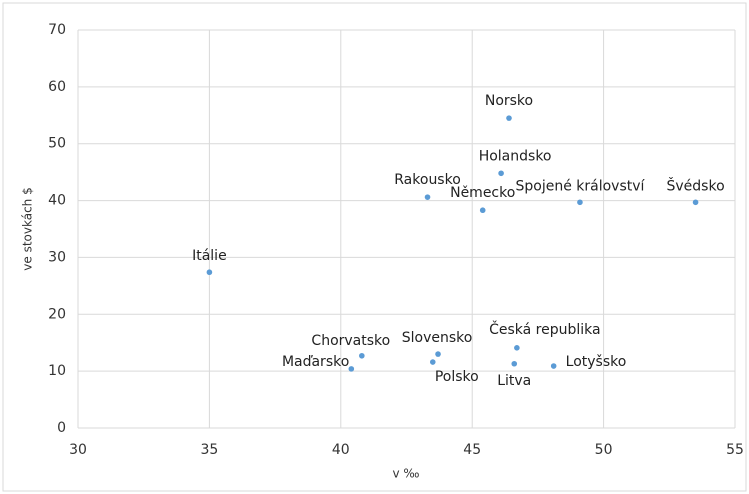 Image resolution: width=749 pixels, height=494 pixels. I want to click on x-tick-label: 45, so click(472, 450).